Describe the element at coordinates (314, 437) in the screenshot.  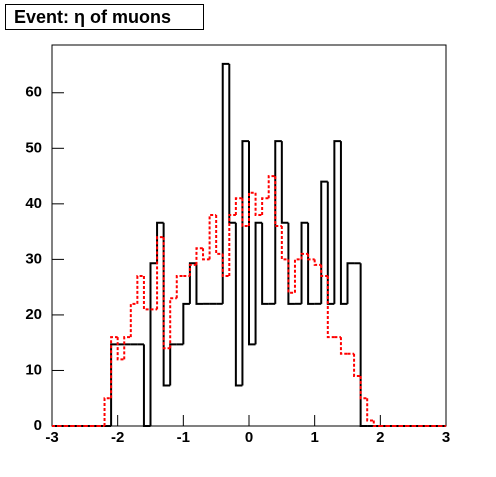
I see `x-tick-label: 1` at that location.